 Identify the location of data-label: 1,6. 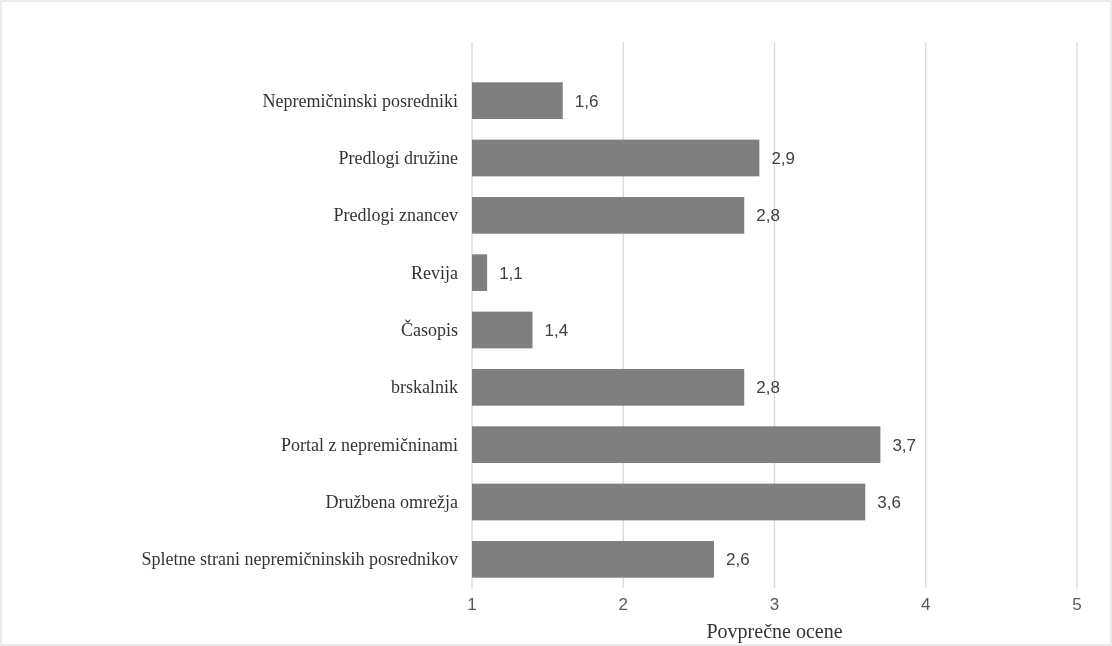
(586, 101).